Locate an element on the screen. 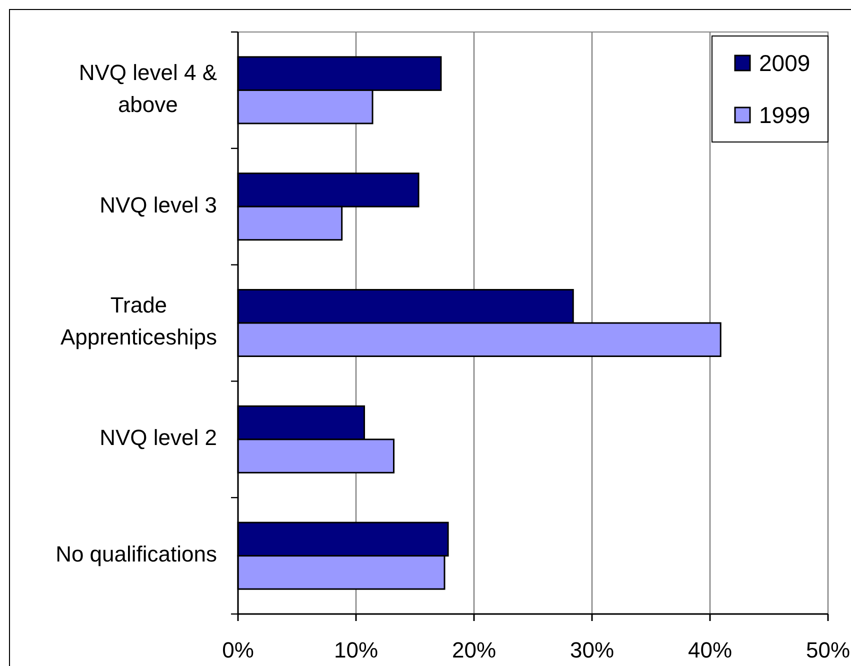 This screenshot has width=851, height=666. y-tick-label: NVQ level 2 is located at coordinates (158, 437).